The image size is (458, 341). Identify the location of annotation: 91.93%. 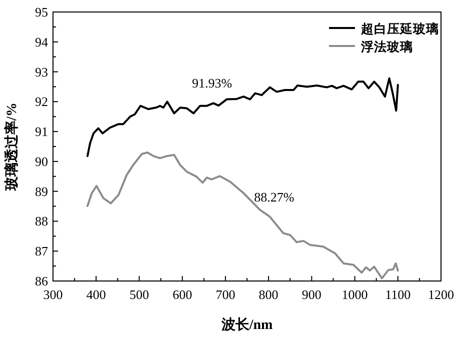
(212, 82).